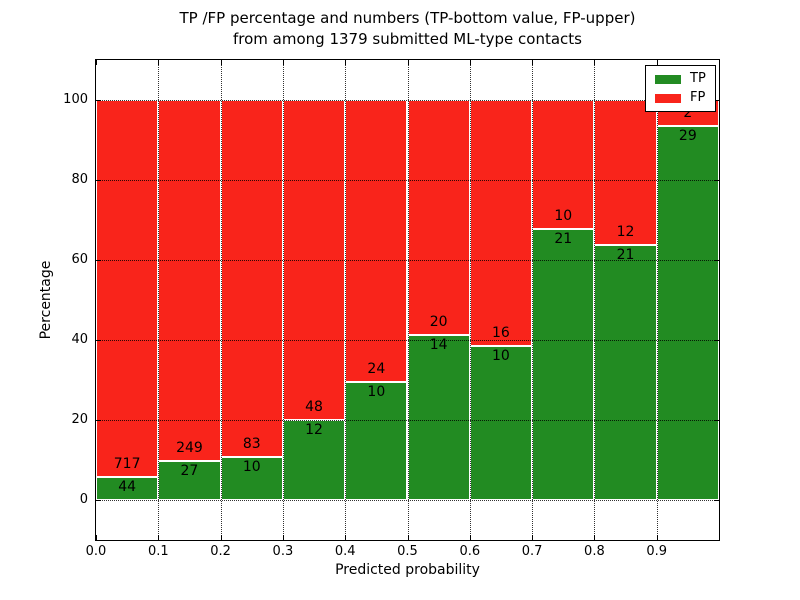  I want to click on x-tick-label: 0.3, so click(283, 551).